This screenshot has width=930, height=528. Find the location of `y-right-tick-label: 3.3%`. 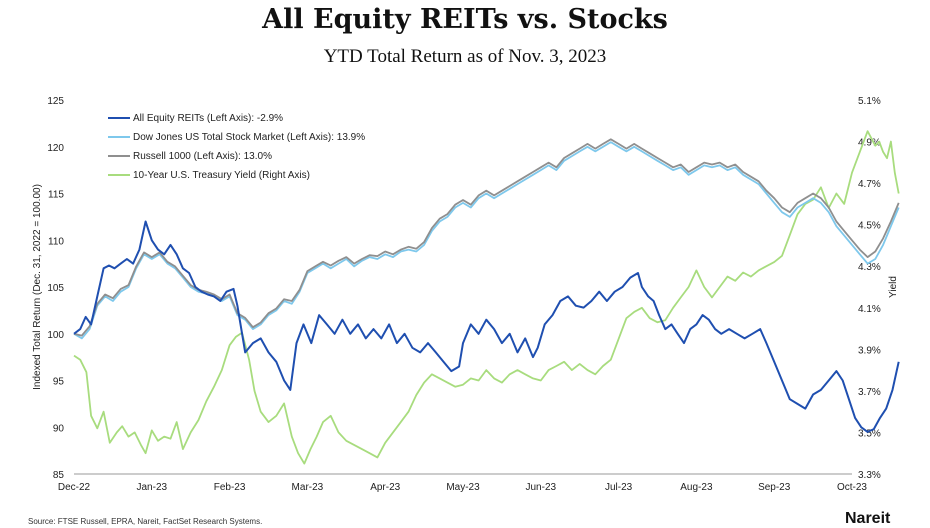

y-right-tick-label: 3.3% is located at coordinates (869, 475).